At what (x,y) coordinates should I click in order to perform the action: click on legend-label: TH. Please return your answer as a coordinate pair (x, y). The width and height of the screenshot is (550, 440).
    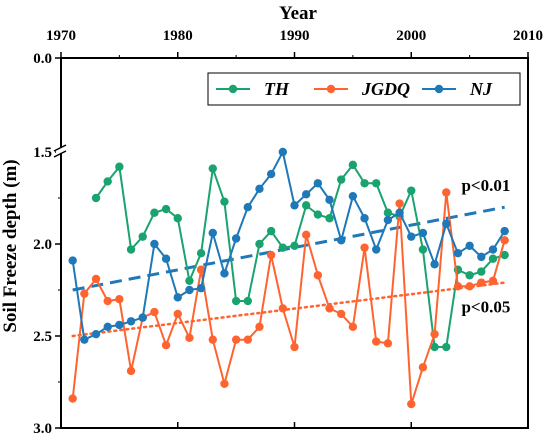
    Looking at the image, I should click on (277, 89).